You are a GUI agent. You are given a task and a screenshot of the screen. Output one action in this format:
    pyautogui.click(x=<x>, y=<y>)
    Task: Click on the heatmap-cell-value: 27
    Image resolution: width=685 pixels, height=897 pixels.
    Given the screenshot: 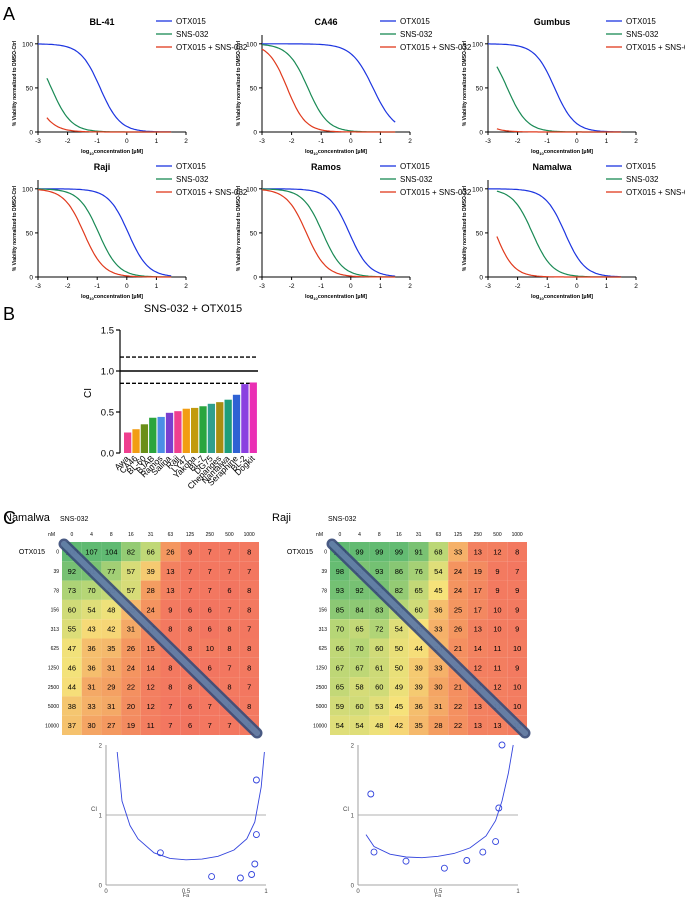 What is the action you would take?
    pyautogui.click(x=111, y=725)
    